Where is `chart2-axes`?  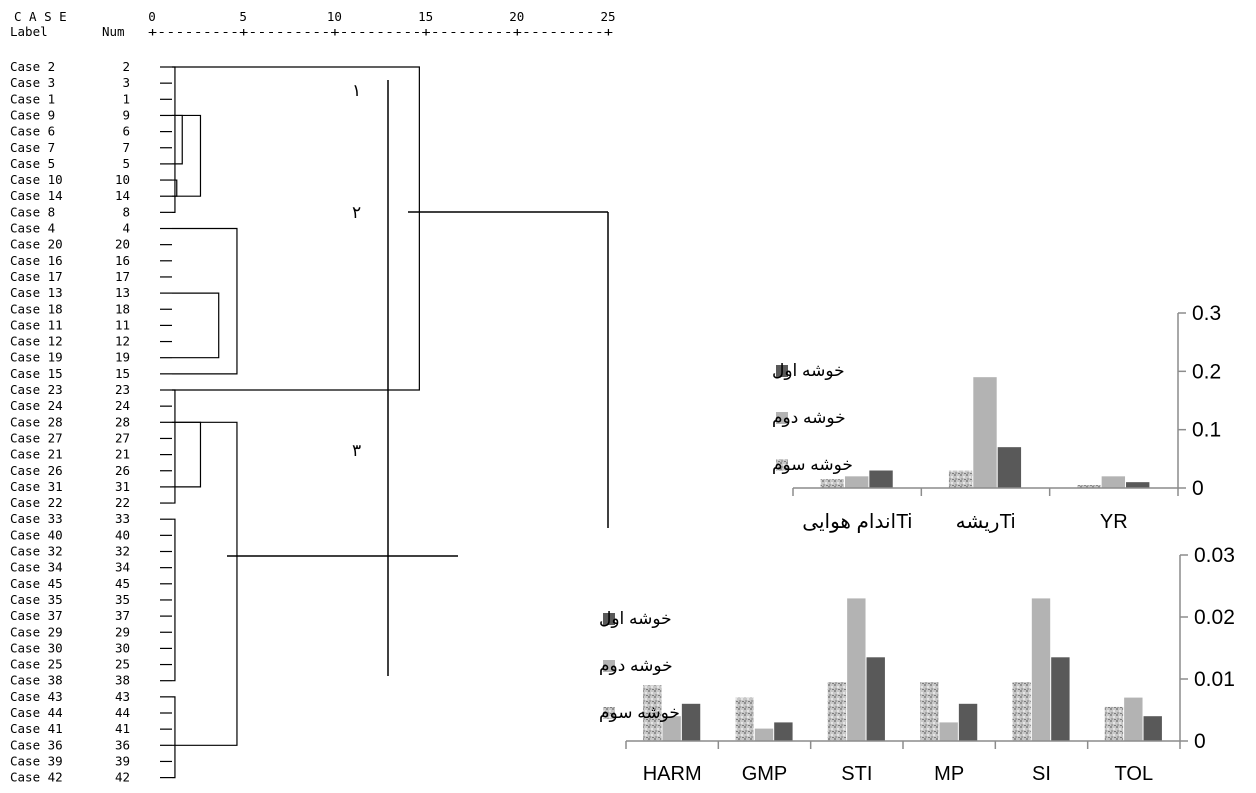 chart2-axes is located at coordinates (906, 651).